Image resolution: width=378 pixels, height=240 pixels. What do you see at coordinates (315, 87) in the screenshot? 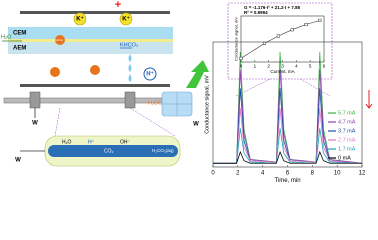
I see `connector` at bounding box center [315, 87].